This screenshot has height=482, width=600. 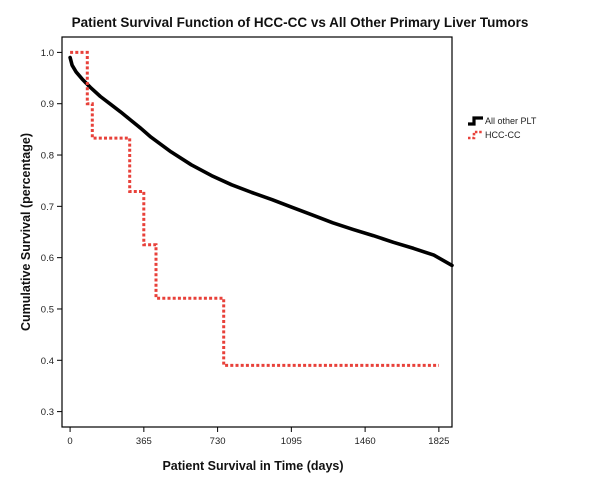 I want to click on y-tick-label: 0.6, so click(x=47, y=258).